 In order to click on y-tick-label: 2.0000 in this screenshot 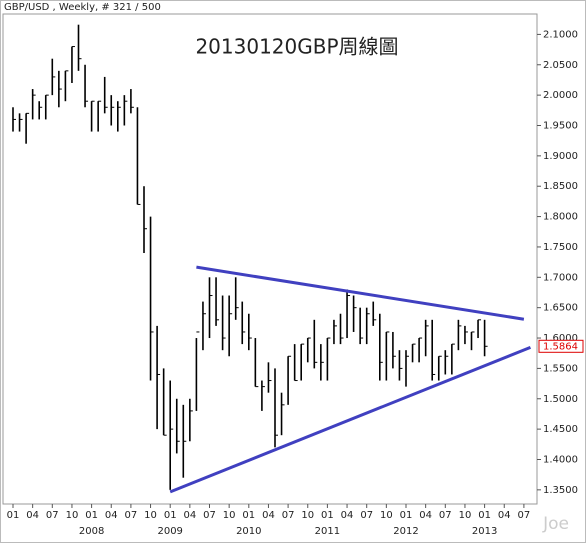, I will do `click(560, 95)`.